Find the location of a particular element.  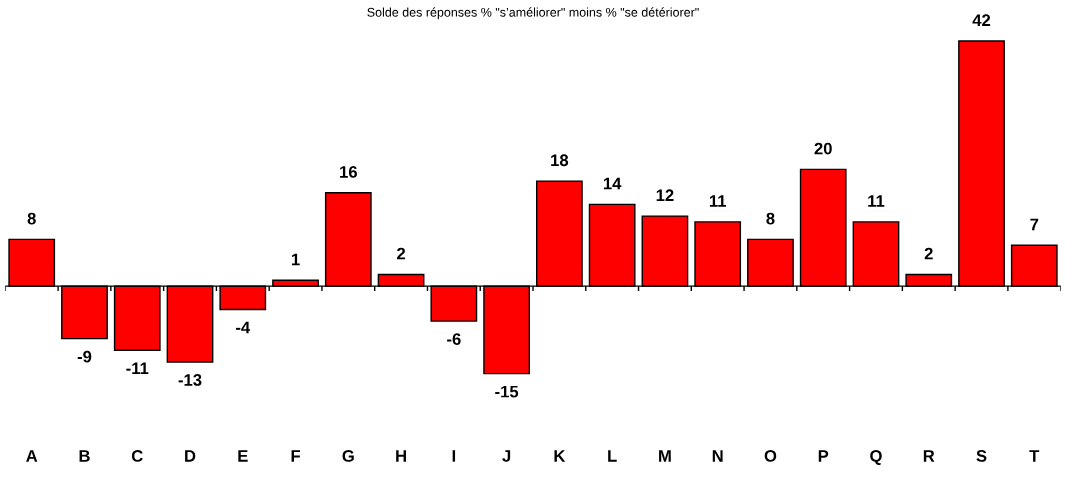

x-tick-label: B is located at coordinates (84, 456).